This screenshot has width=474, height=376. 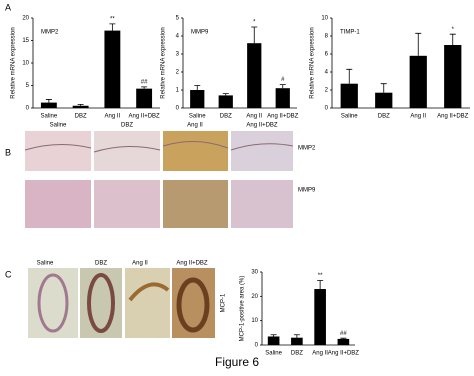 What do you see at coordinates (243, 309) in the screenshot?
I see `y-axis-label: MCP-1-positive area (%)` at bounding box center [243, 309].